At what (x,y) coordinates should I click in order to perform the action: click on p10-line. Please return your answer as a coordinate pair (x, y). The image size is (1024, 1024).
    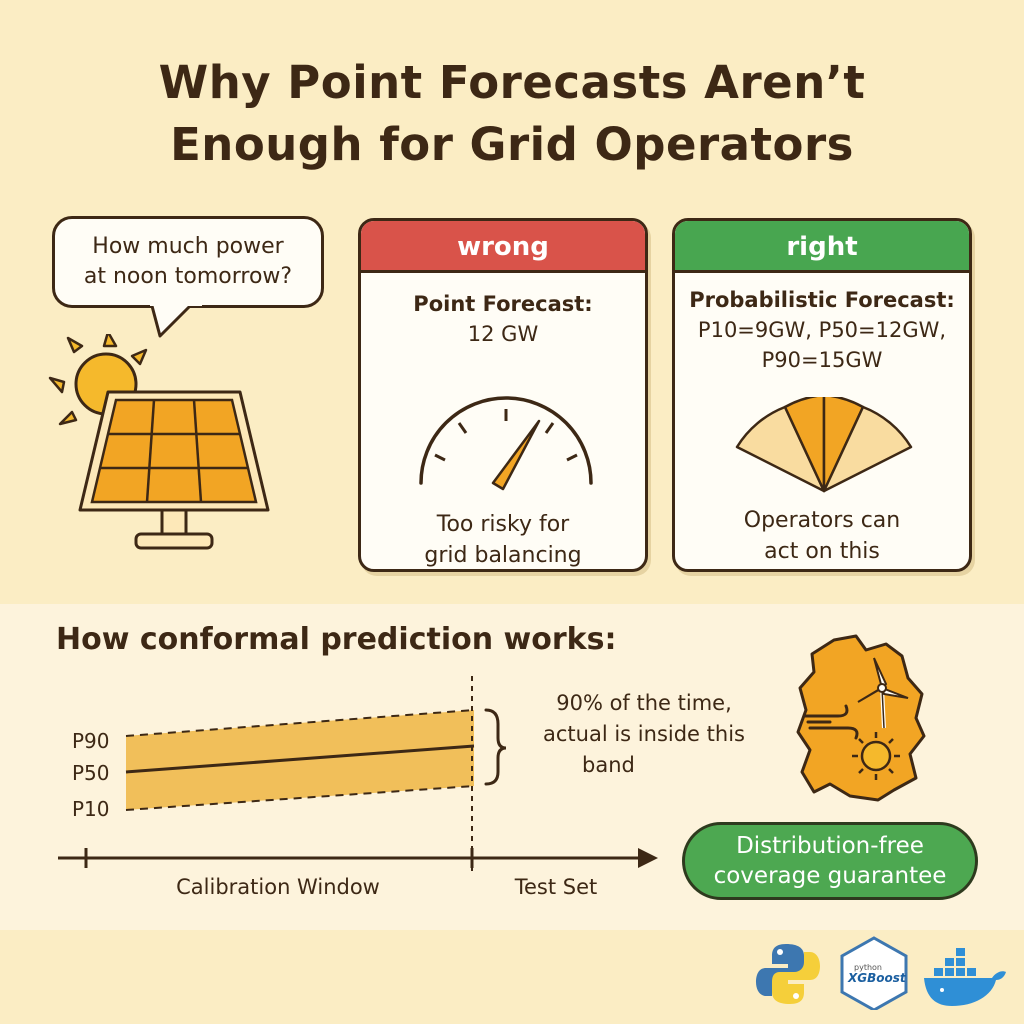
    Looking at the image, I should click on (300, 798).